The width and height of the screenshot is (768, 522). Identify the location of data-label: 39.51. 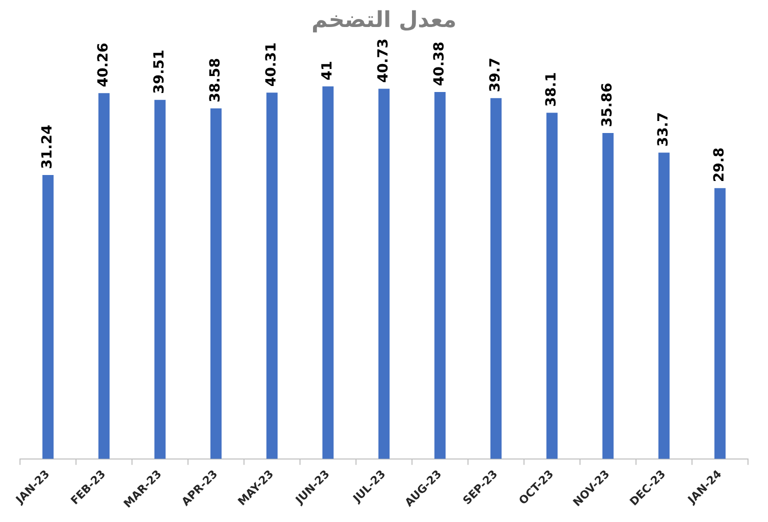
(160, 72).